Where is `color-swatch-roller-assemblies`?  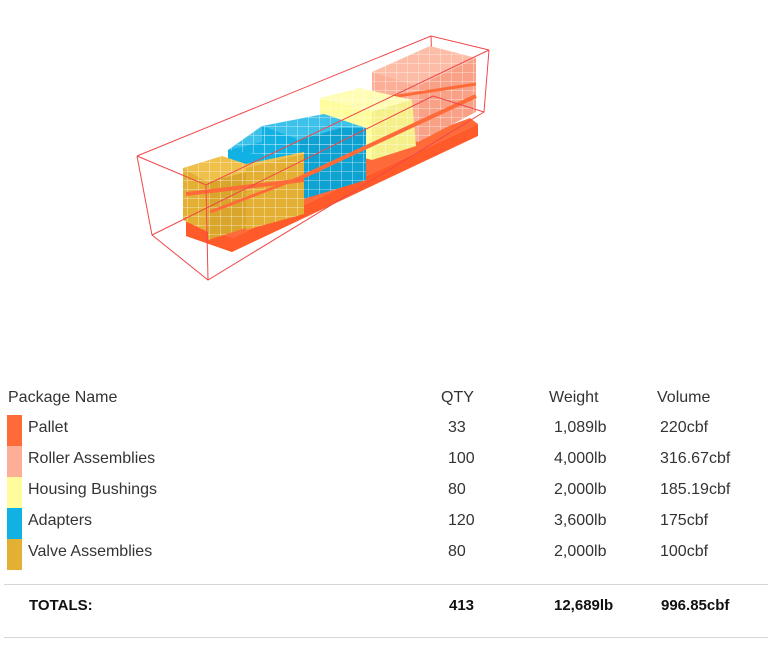
color-swatch-roller-assemblies is located at coordinates (14, 461).